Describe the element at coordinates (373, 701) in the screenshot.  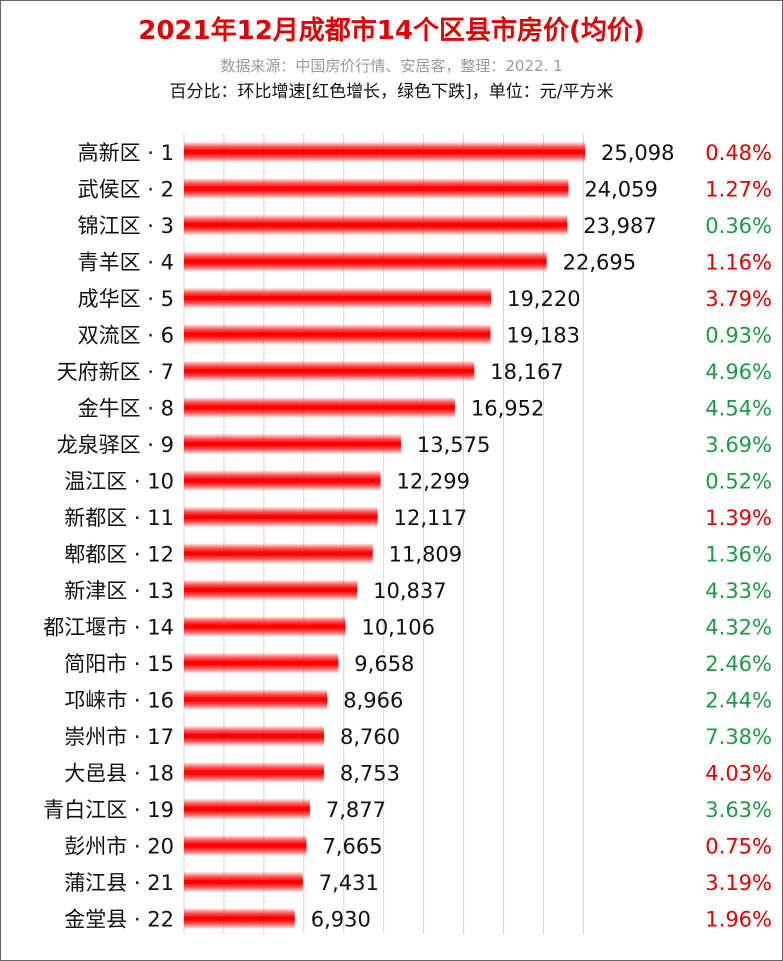
I see `value-label: 8,966` at that location.